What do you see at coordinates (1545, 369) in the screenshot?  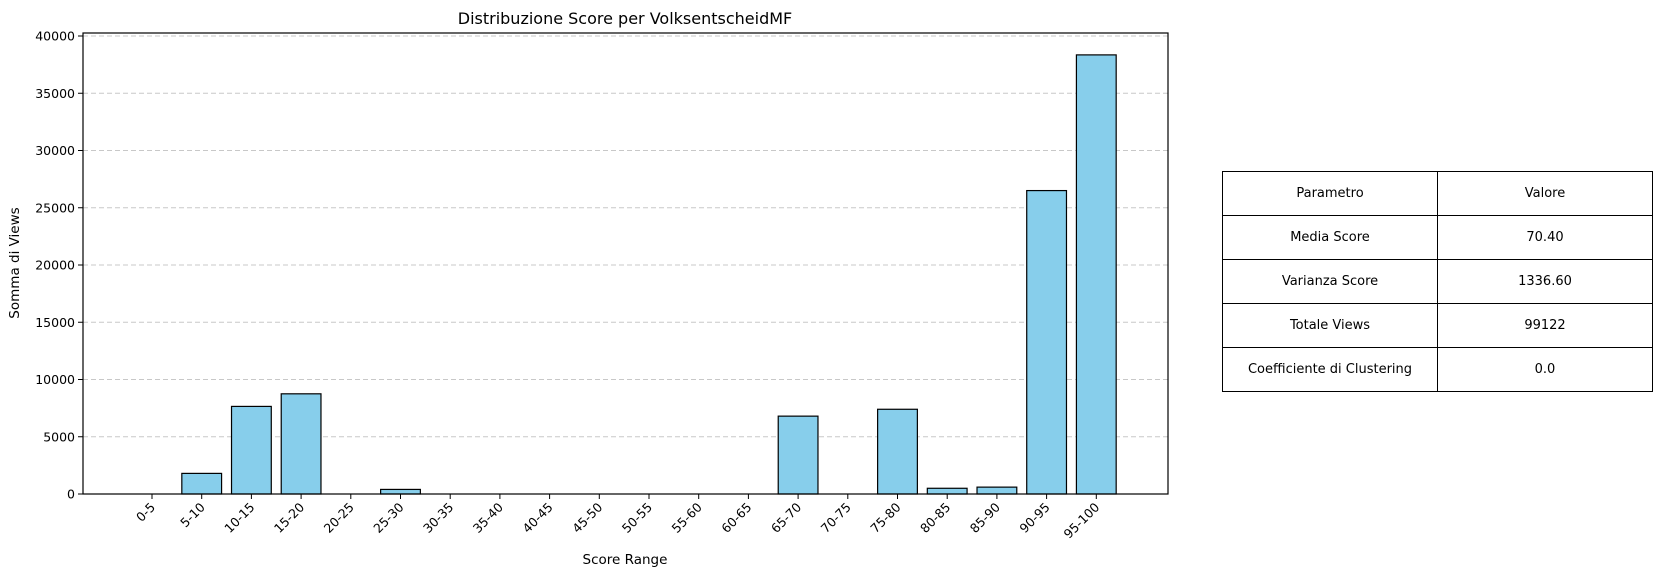 I see `table-cell-value: 0.0` at bounding box center [1545, 369].